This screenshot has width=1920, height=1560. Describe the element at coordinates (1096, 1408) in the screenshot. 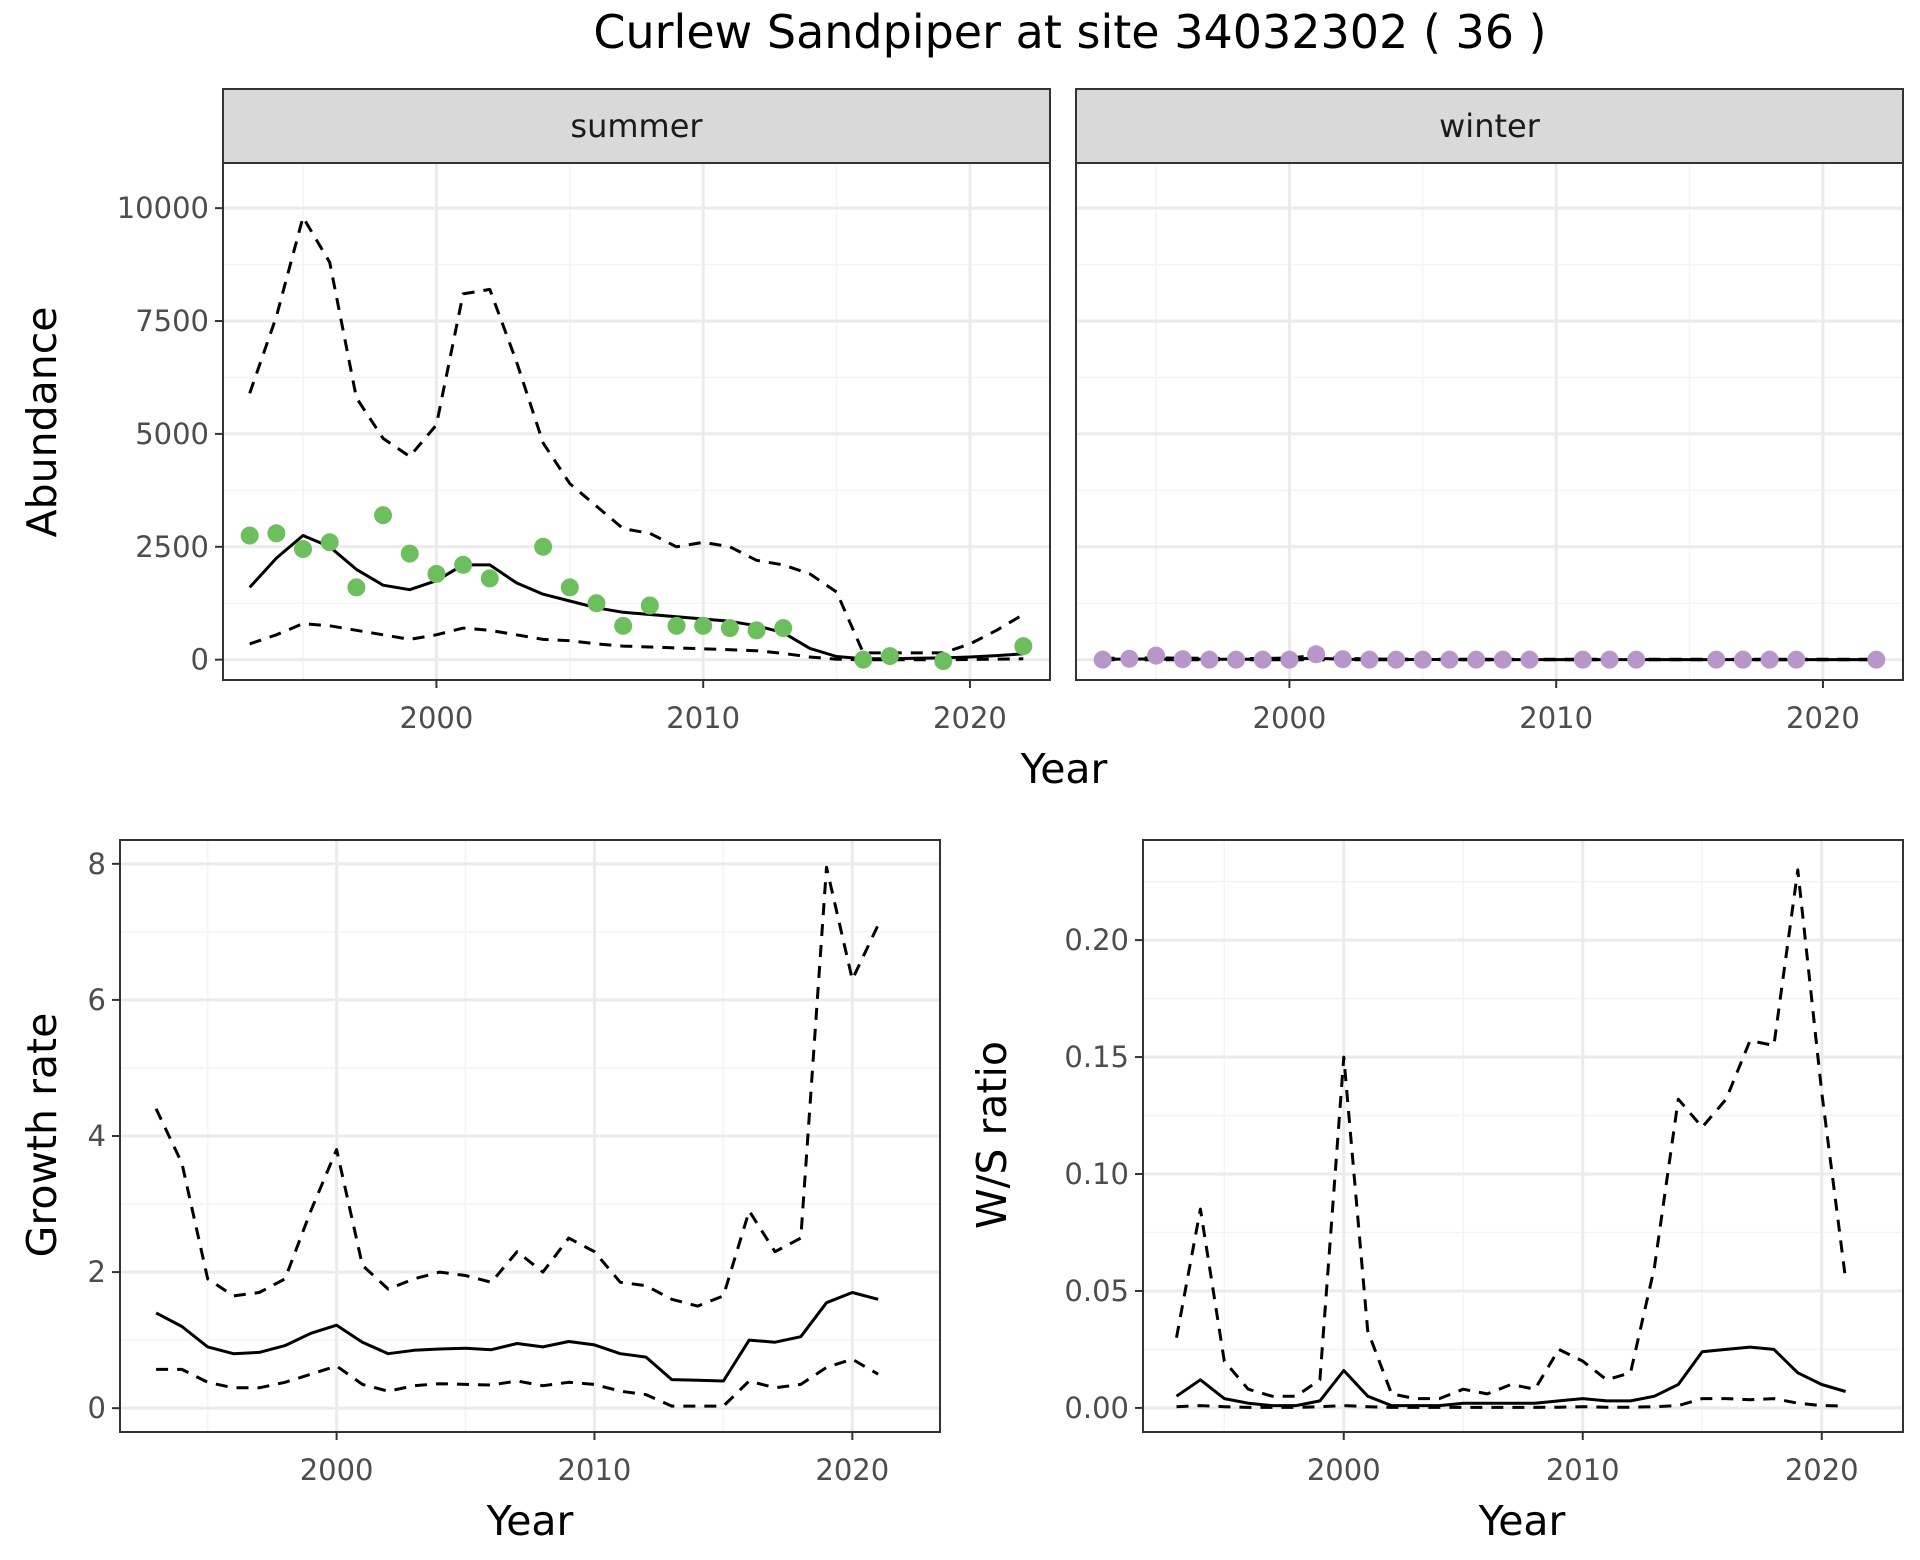

I see `y-tick-label: 0.00` at that location.